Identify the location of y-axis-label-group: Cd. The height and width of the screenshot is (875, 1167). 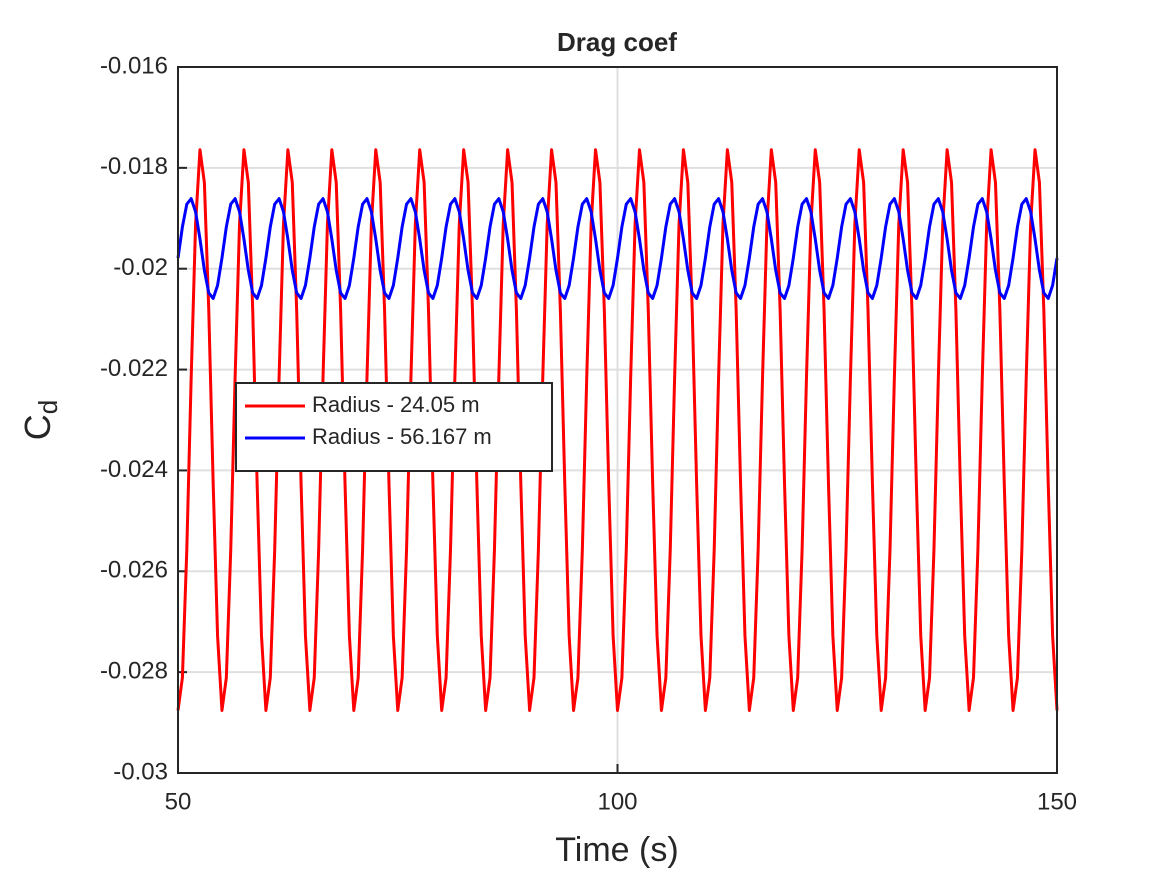
(40, 420).